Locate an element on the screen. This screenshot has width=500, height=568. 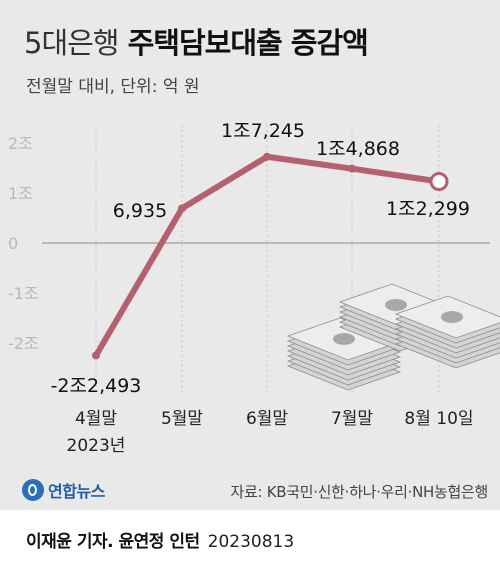
data-label: 1조2,299 is located at coordinates (428, 209).